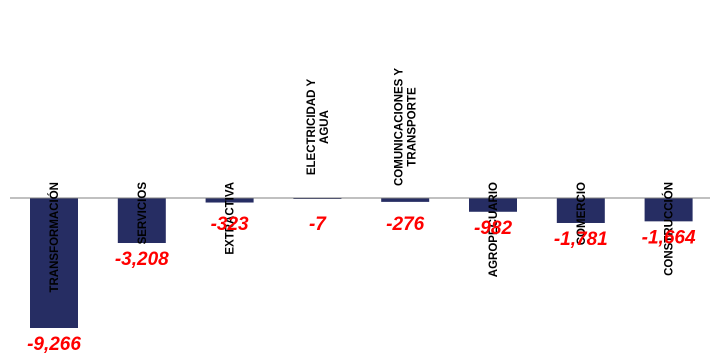 The width and height of the screenshot is (715, 354). Describe the element at coordinates (318, 127) in the screenshot. I see `category-label: ELECTRICIDAD YAGUA` at that location.